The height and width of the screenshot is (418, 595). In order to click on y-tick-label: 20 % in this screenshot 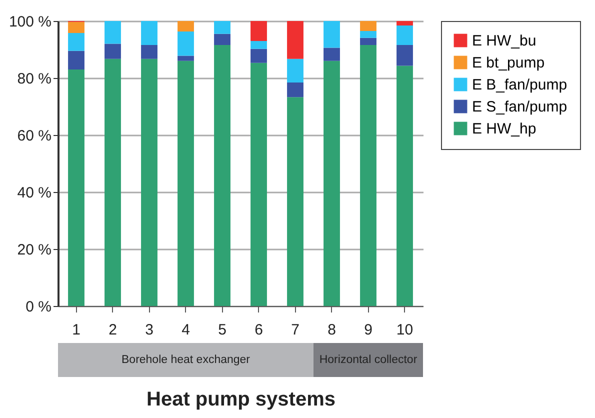, I will do `click(34, 250)`.